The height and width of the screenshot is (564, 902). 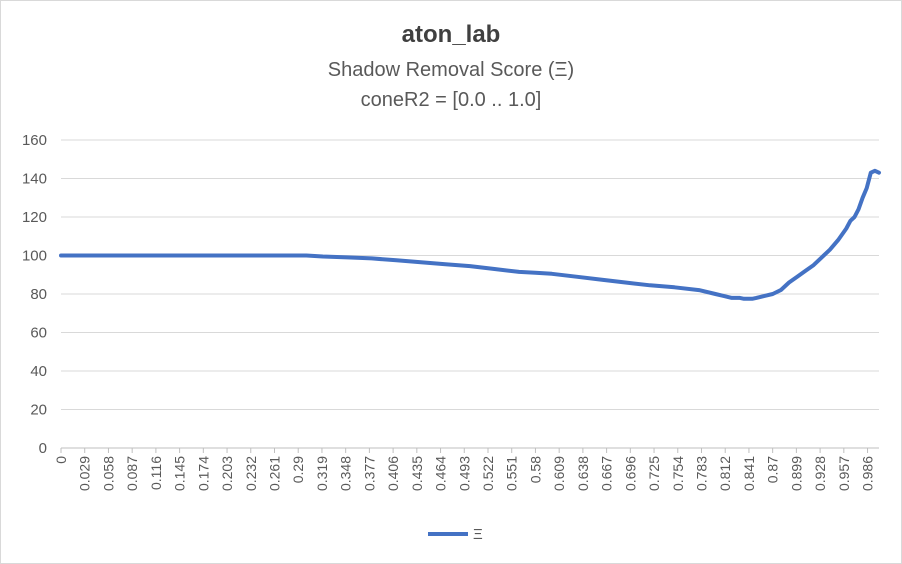 I want to click on x-tick-label: 0.87, so click(x=773, y=469).